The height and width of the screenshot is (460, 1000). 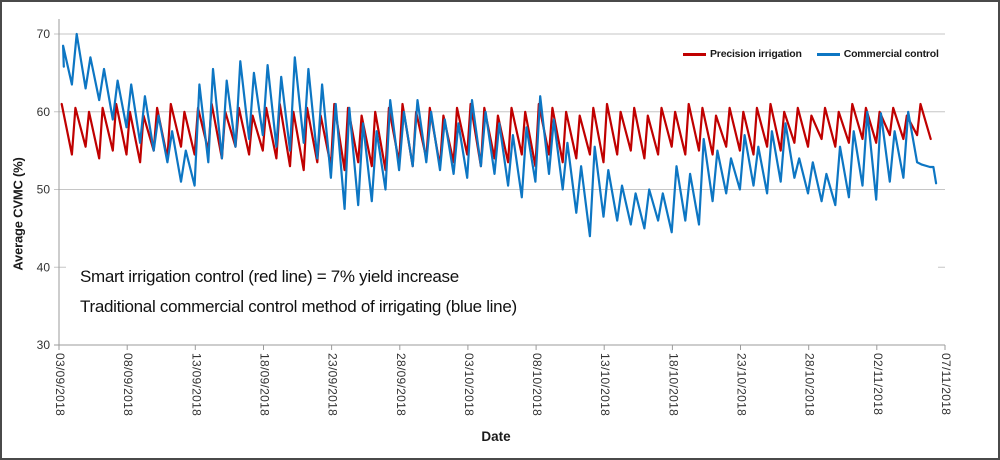 What do you see at coordinates (756, 54) in the screenshot?
I see `legend-label-precision-irrigation: Precision irrigation` at bounding box center [756, 54].